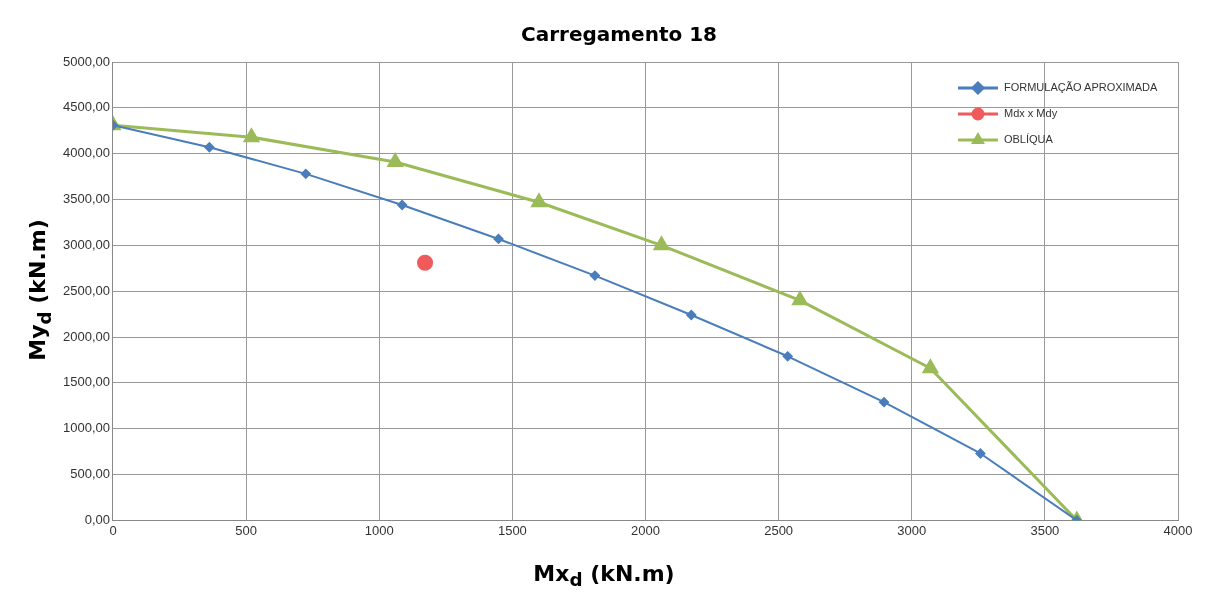  I want to click on x-tick-label: 4000, so click(1178, 530).